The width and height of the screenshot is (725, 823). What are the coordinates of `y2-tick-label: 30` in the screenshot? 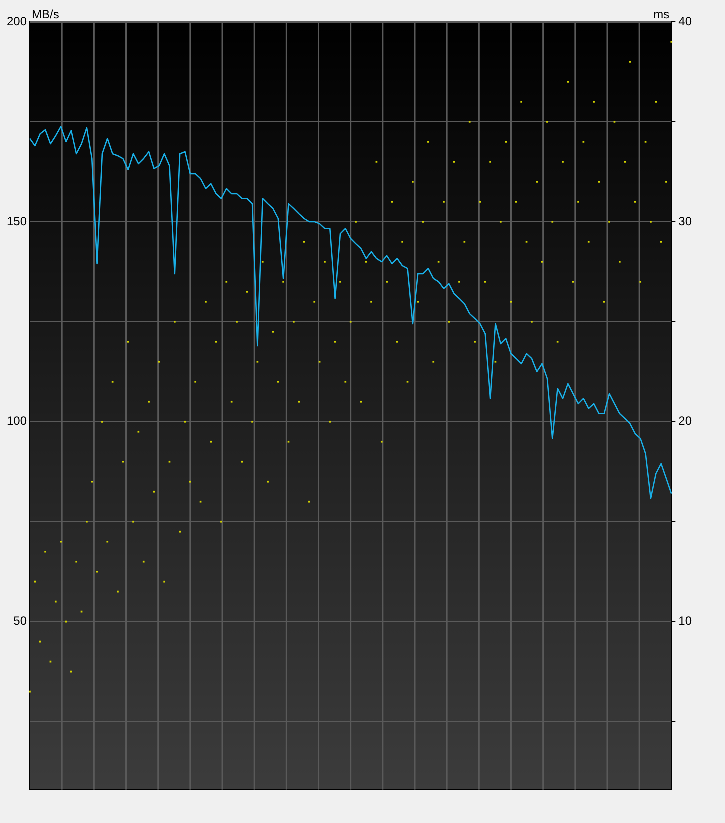 It's located at (685, 221).